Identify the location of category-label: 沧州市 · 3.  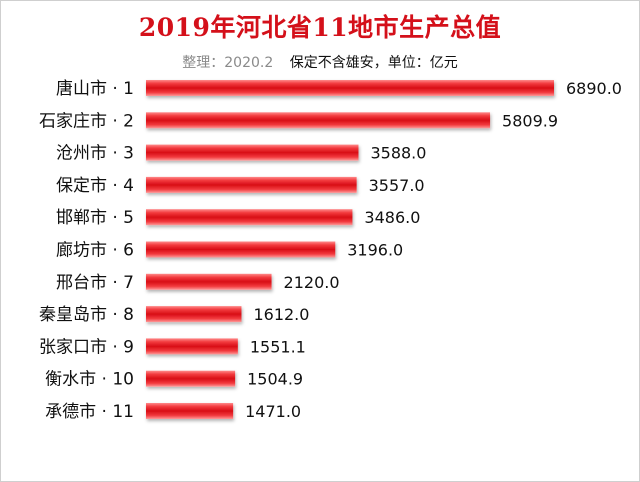
(95, 154).